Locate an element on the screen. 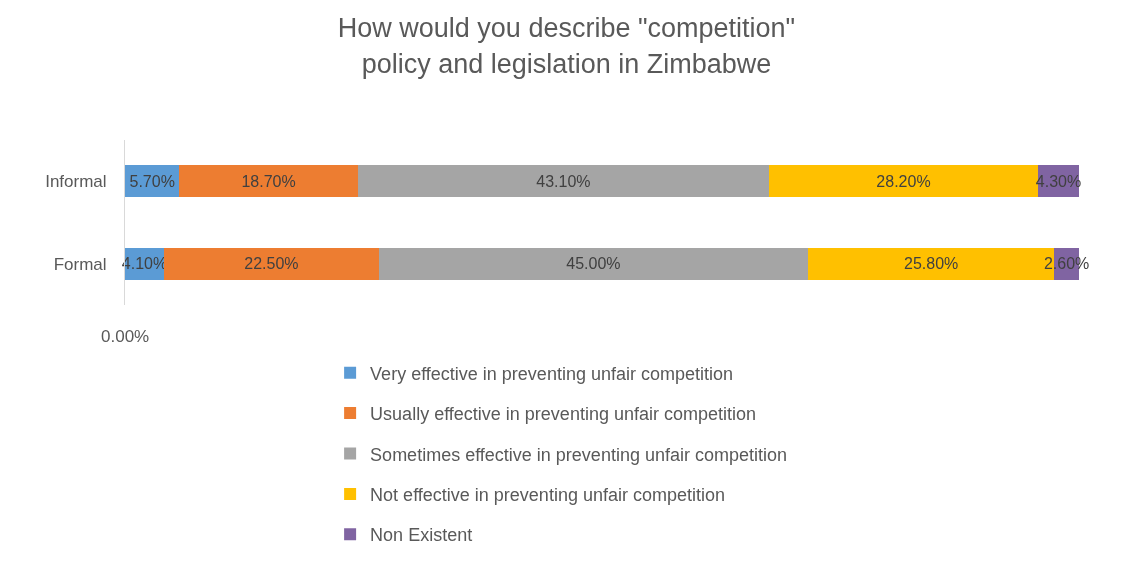 The width and height of the screenshot is (1133, 576). legend-label: Sometimes effective in preventing unfair competition is located at coordinates (578, 454).